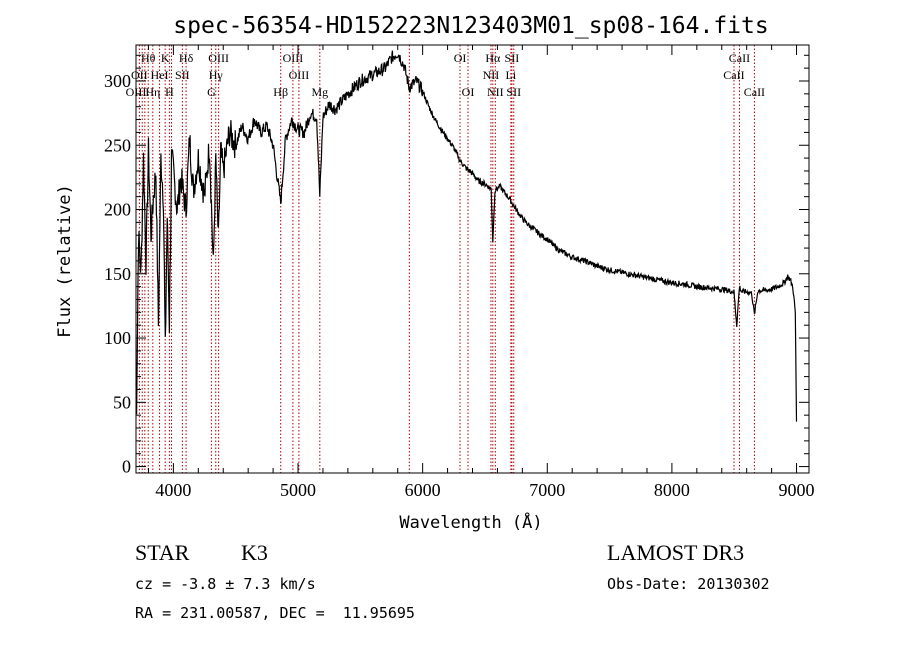 The width and height of the screenshot is (900, 649). What do you see at coordinates (493, 58) in the screenshot?
I see `spectral-line-label: Hα` at bounding box center [493, 58].